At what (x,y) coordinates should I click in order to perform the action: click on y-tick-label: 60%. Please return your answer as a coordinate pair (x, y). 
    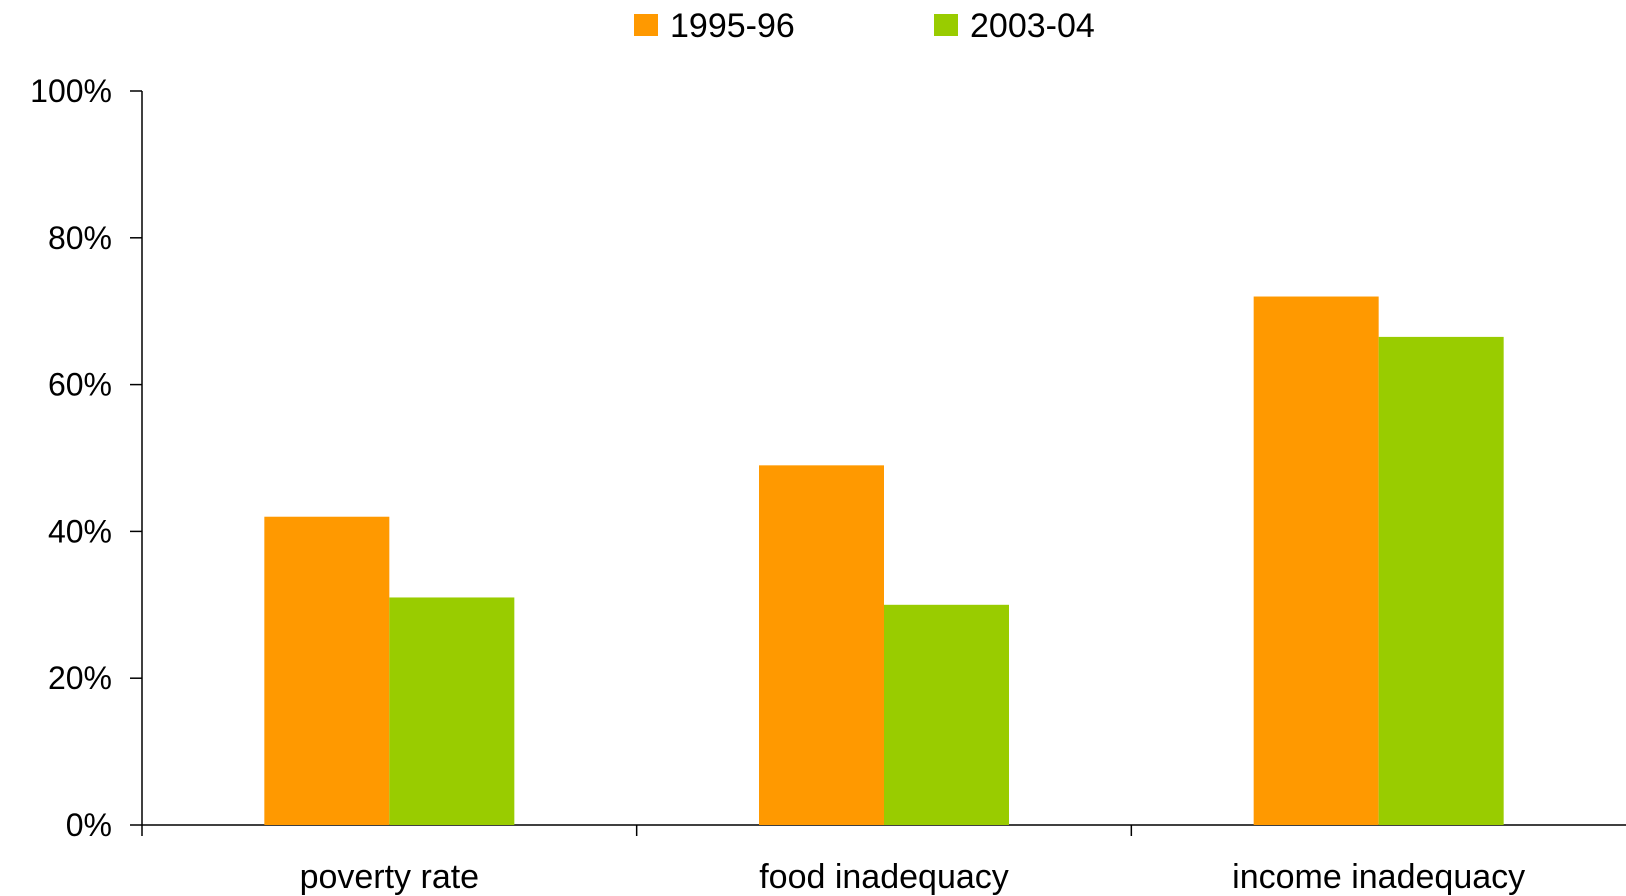
    Looking at the image, I should click on (80, 385).